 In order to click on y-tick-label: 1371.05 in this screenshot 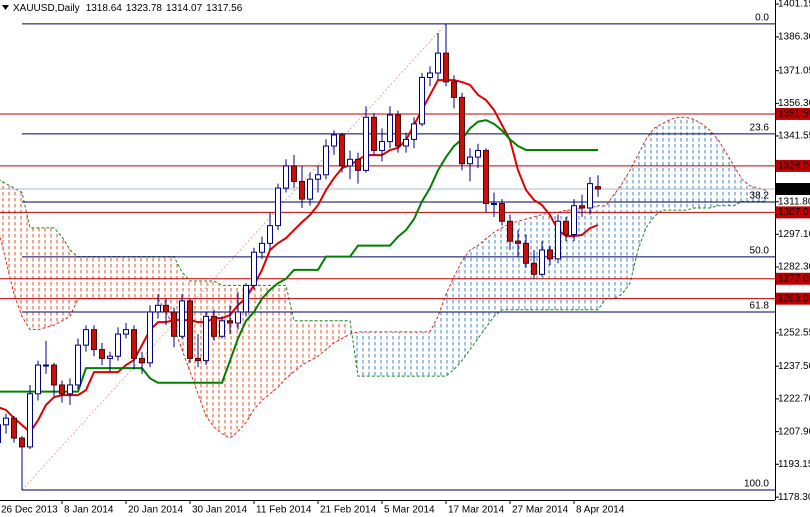, I will do `click(794, 70)`.